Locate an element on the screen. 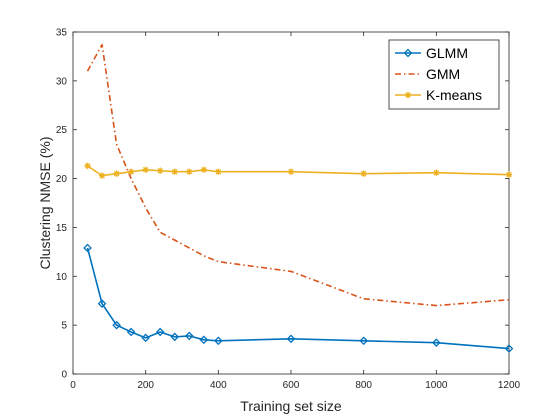  y-tick-label: 25 is located at coordinates (62, 130).